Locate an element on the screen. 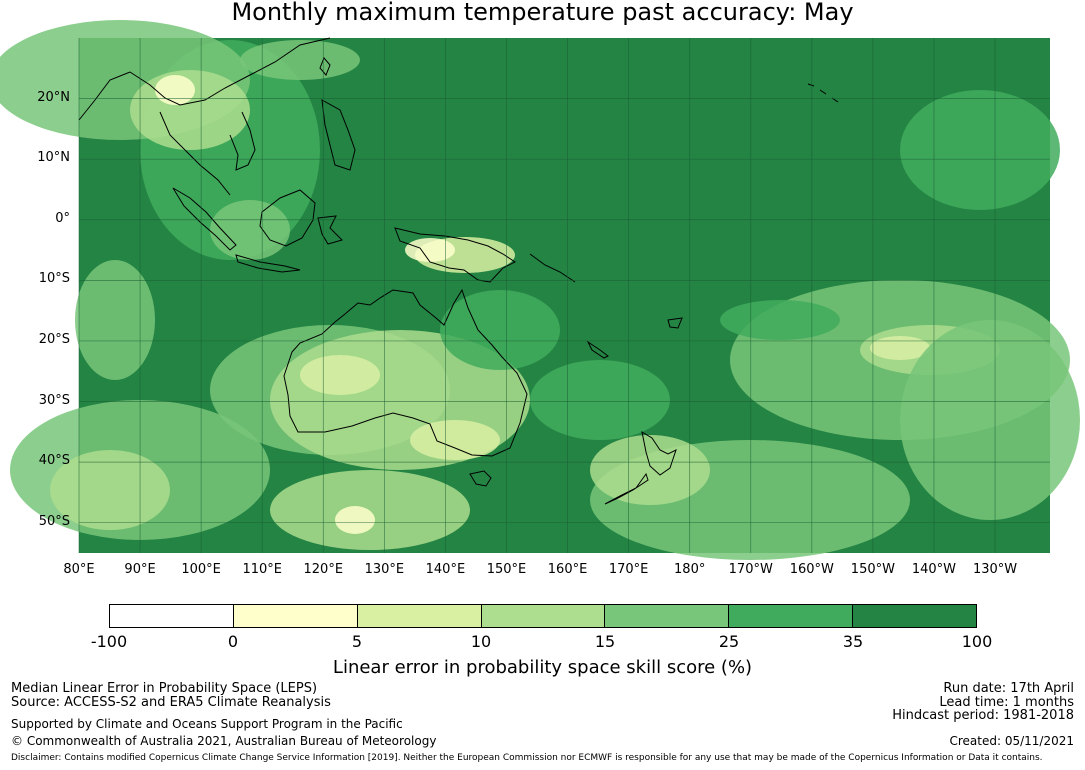 The image size is (1085, 770). australia-outline is located at coordinates (405, 372).